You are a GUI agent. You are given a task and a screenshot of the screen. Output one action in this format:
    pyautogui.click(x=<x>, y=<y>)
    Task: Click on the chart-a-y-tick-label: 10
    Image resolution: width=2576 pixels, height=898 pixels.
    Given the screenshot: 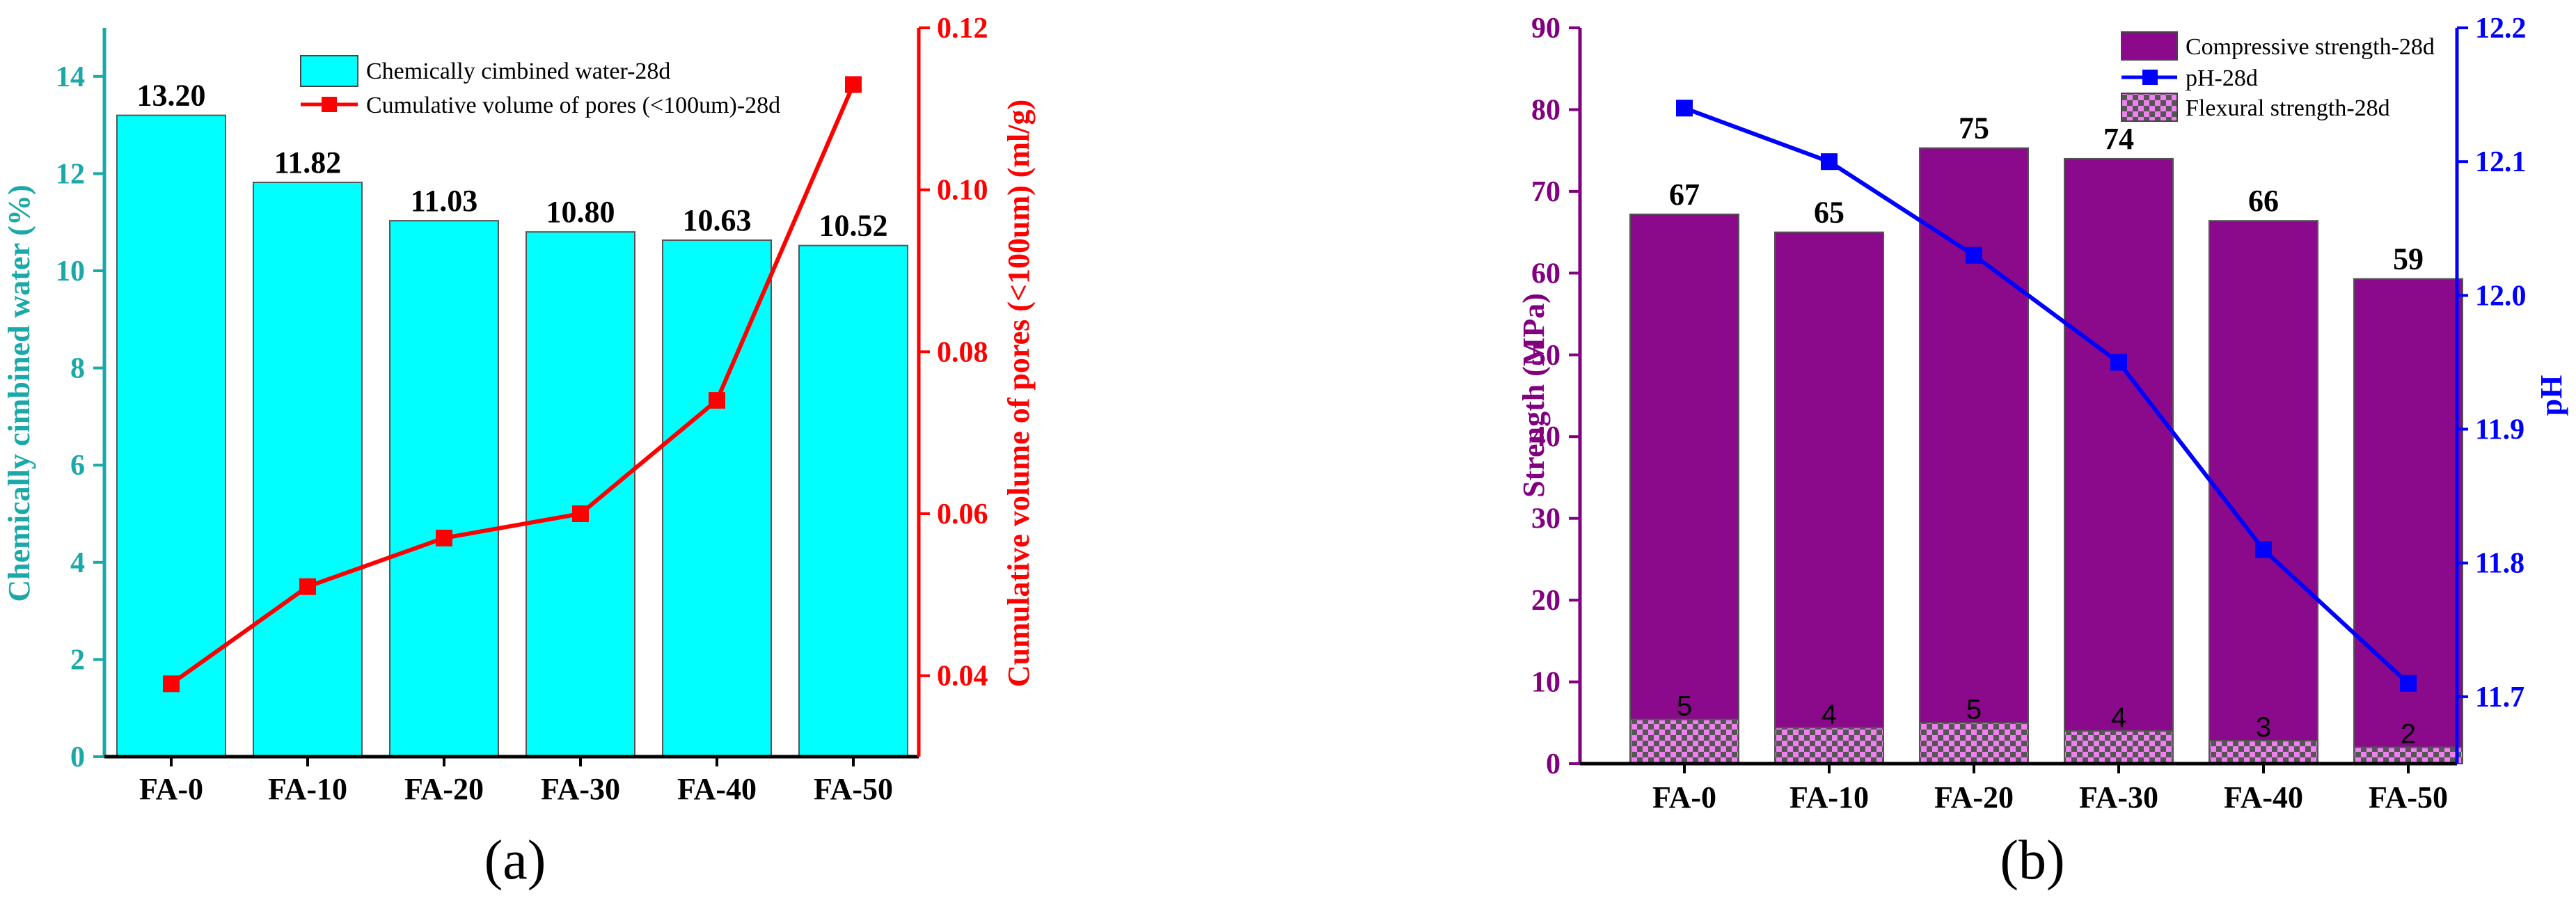 What is the action you would take?
    pyautogui.click(x=70, y=271)
    